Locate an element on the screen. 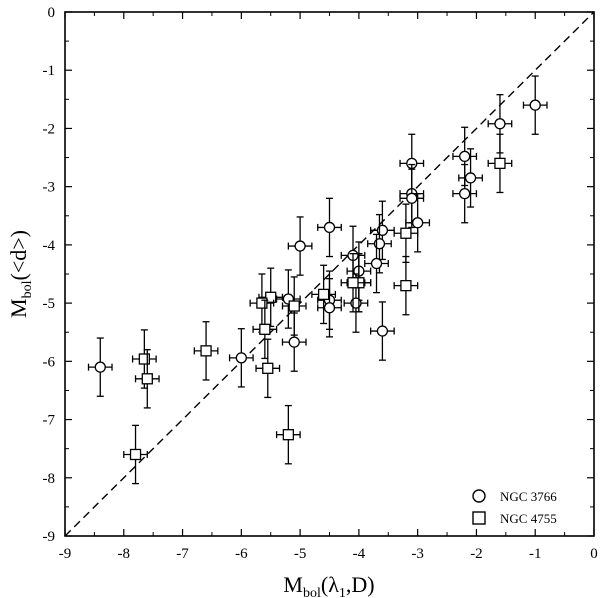 The height and width of the screenshot is (598, 600). x-tick-label: -4 is located at coordinates (359, 554).